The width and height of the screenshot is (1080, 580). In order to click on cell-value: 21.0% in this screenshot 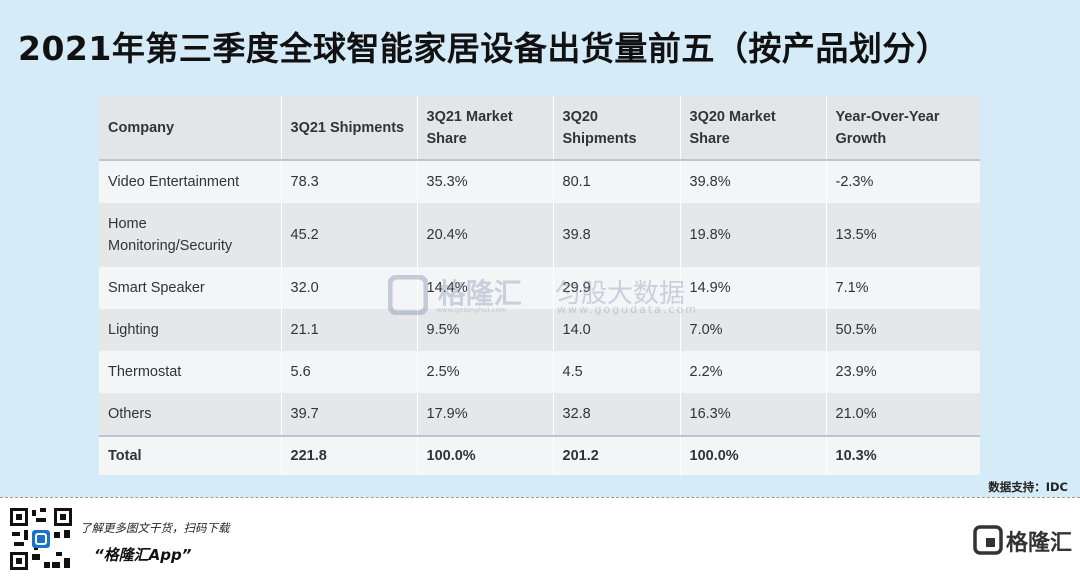, I will do `click(856, 414)`.